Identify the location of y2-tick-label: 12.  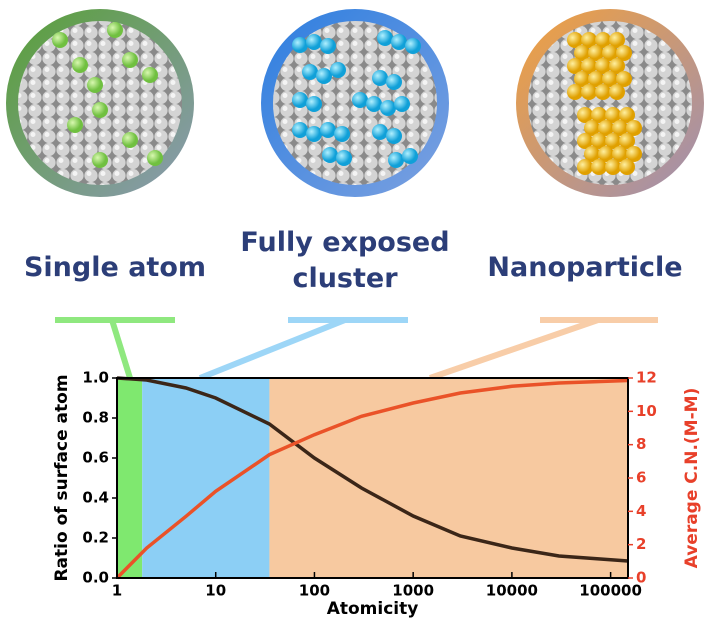
(646, 378).